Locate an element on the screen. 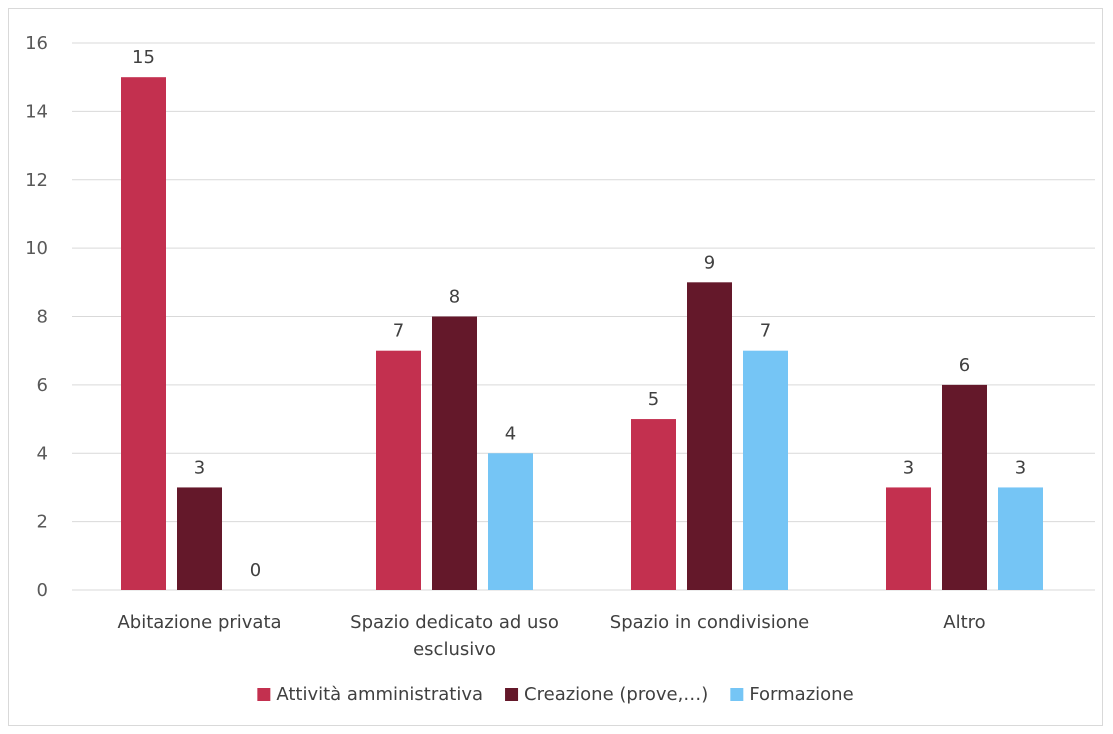  y-tick-label-6: 6 is located at coordinates (42, 385).